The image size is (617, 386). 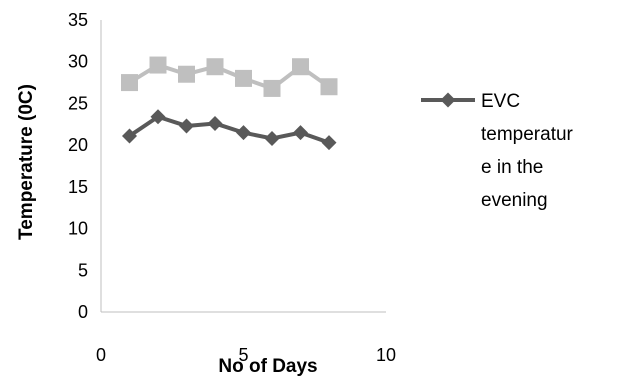 What do you see at coordinates (229, 103) in the screenshot?
I see `series-layer` at bounding box center [229, 103].